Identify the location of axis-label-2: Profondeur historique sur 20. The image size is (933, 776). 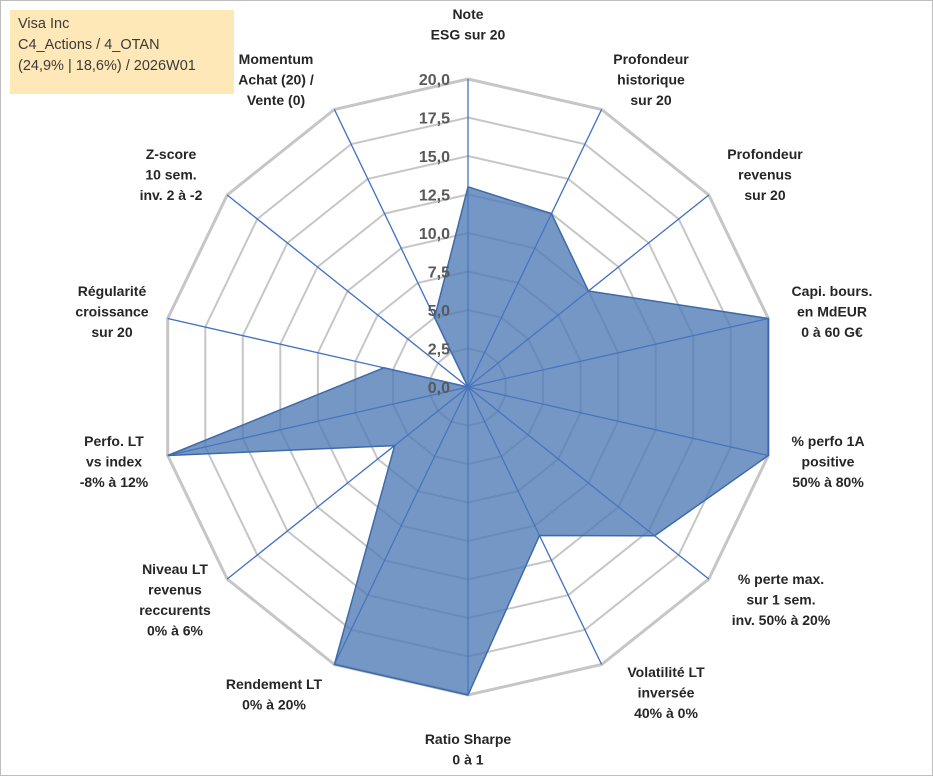
(651, 79).